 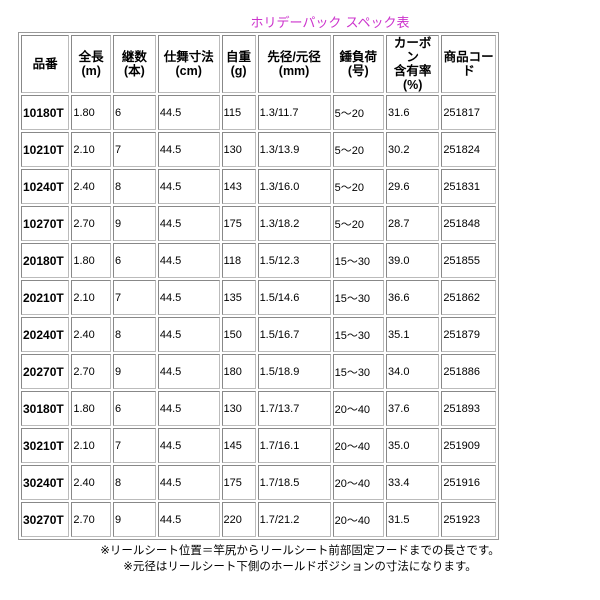 What do you see at coordinates (134, 64) in the screenshot?
I see `column-header: 継数 (本)` at bounding box center [134, 64].